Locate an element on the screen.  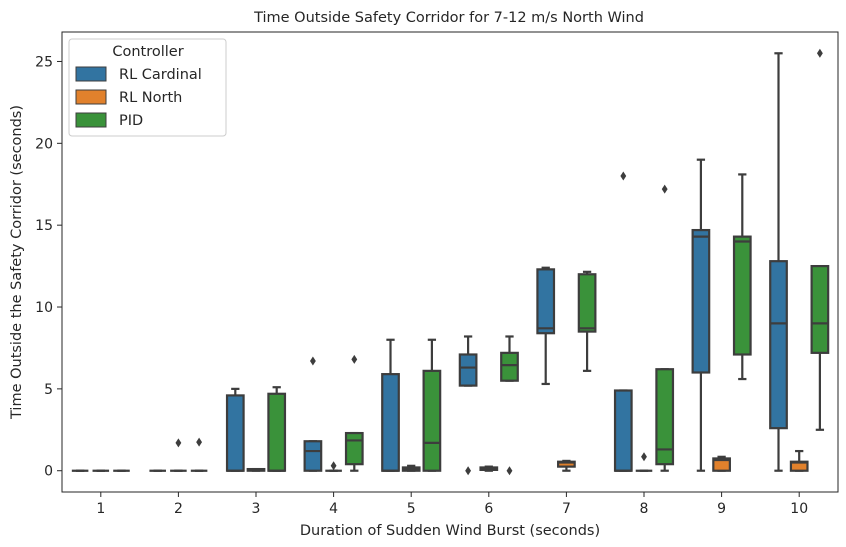
x-axis: 1 2 3 4 5 6 7 8 9 10 is located at coordinates (452, 504).